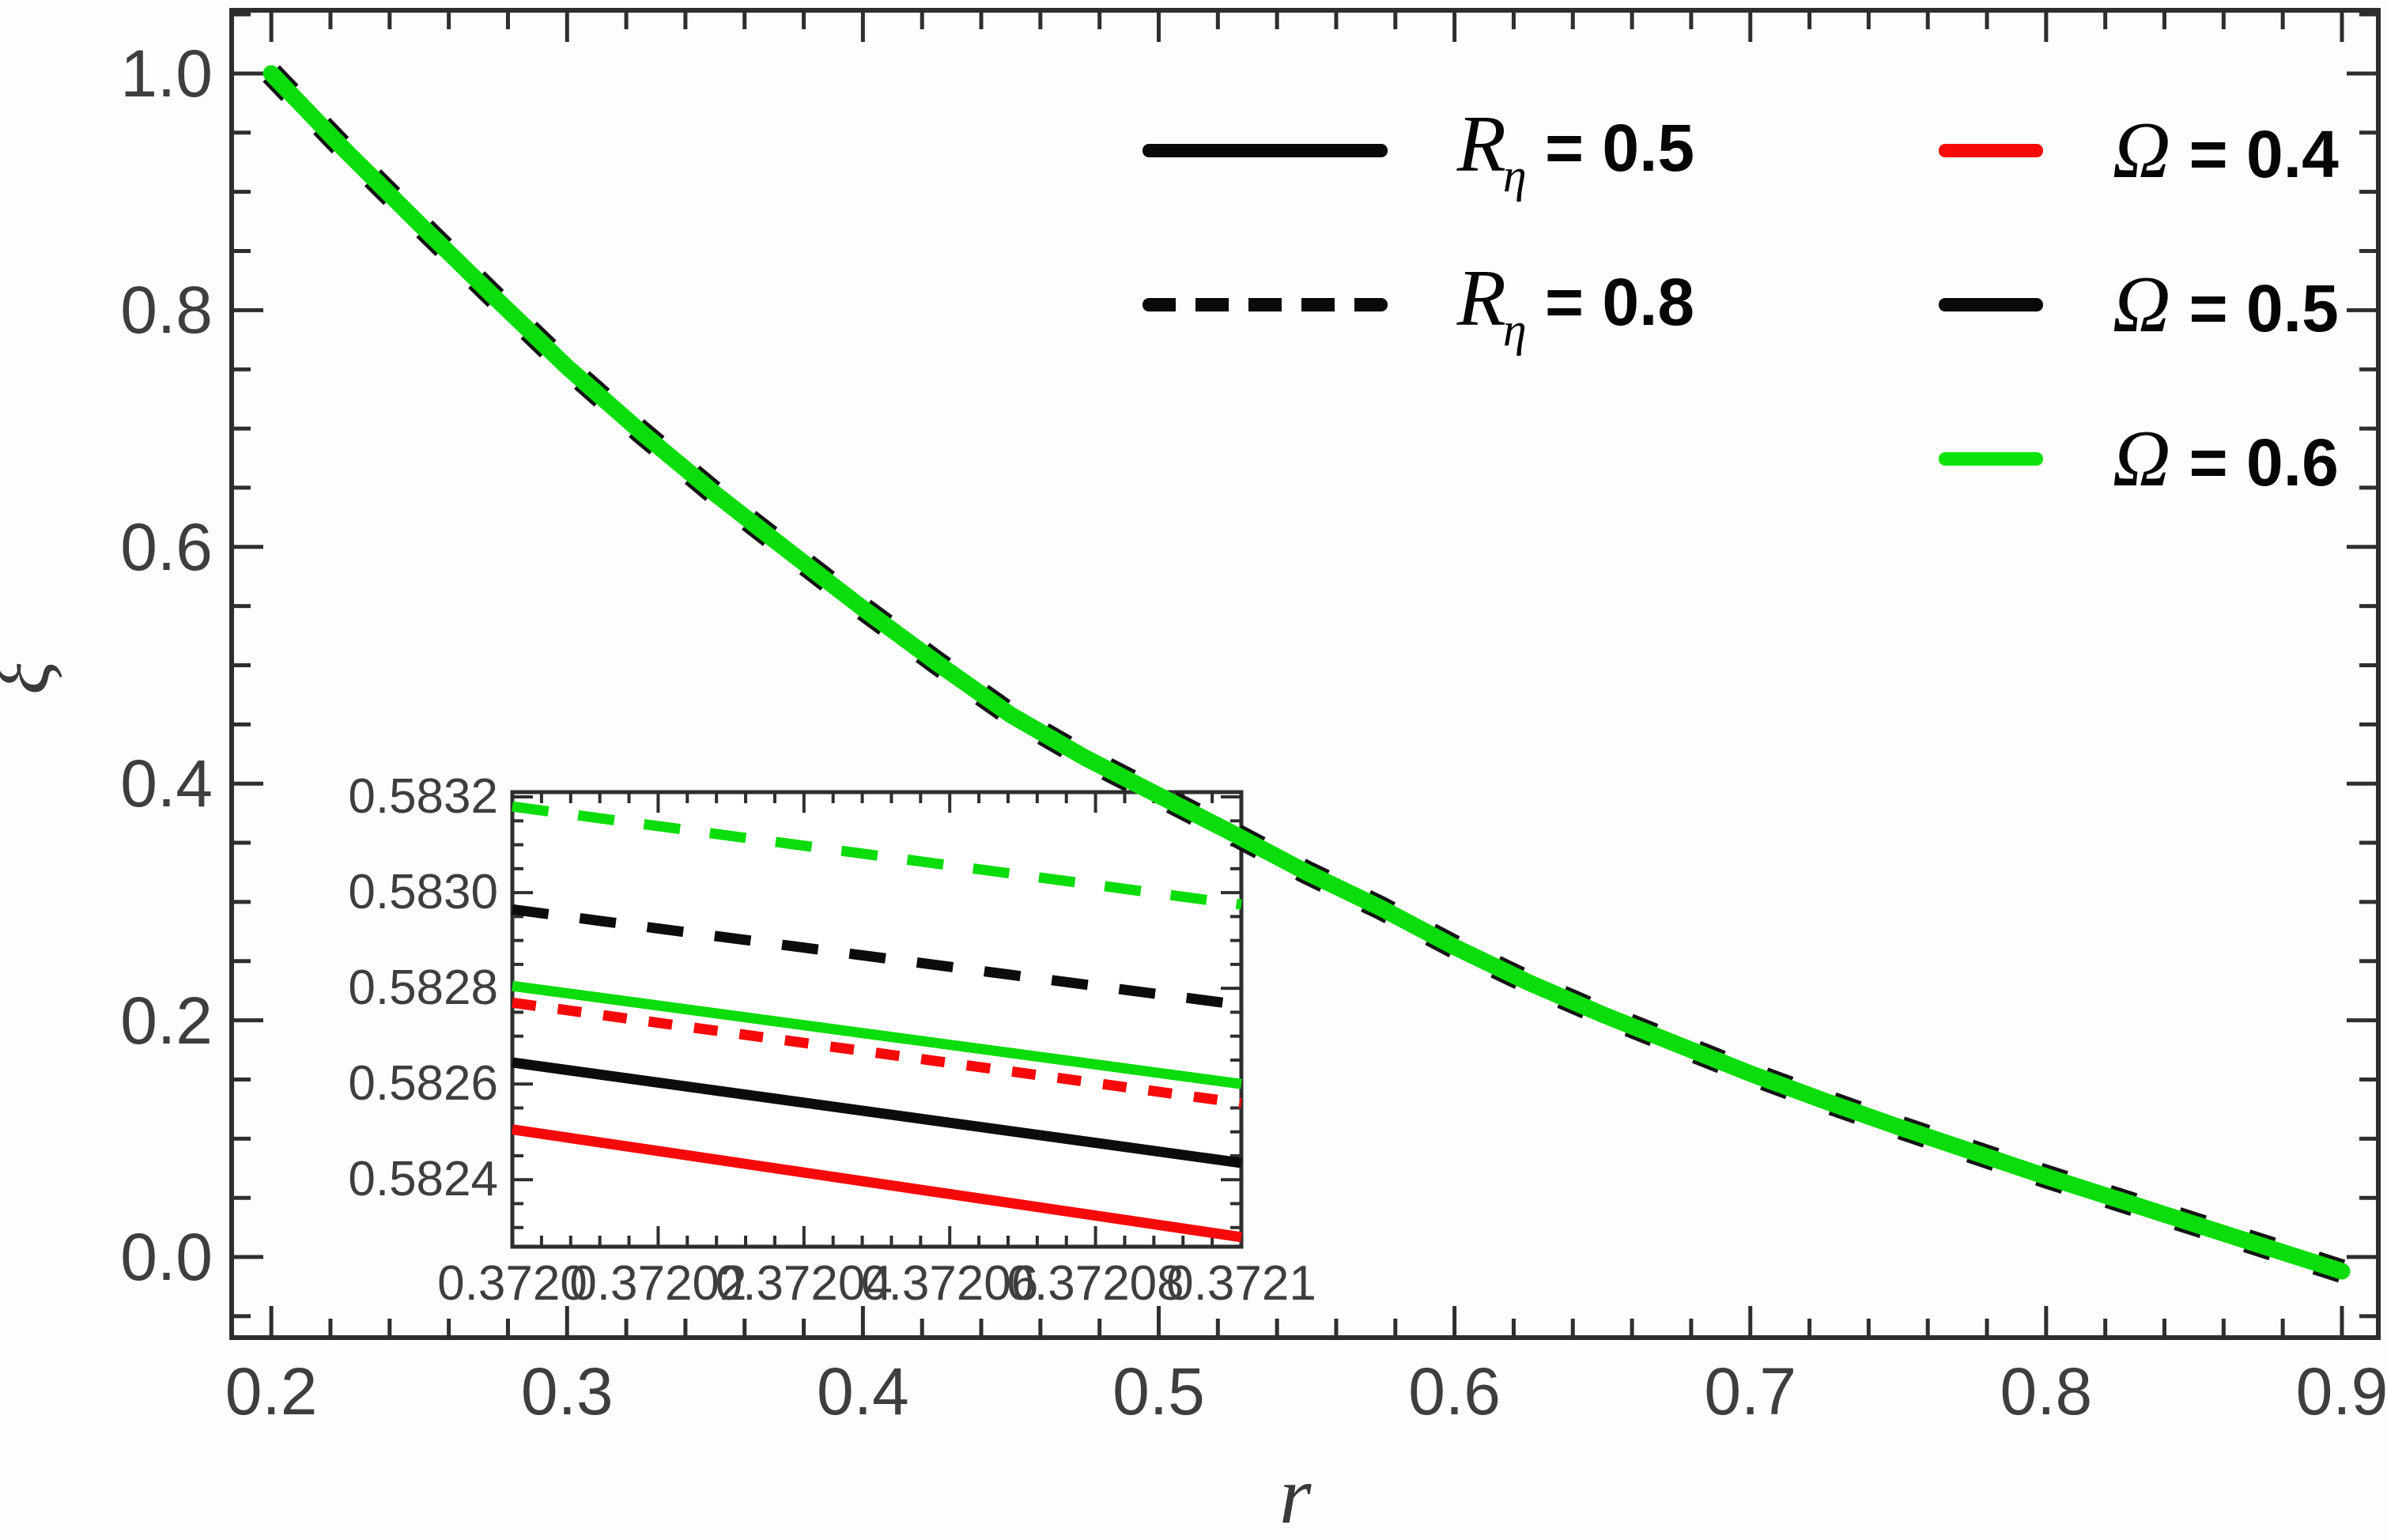 The width and height of the screenshot is (2387, 1540). What do you see at coordinates (1610, 301) in the screenshot?
I see `legend-value: = 0.8` at bounding box center [1610, 301].